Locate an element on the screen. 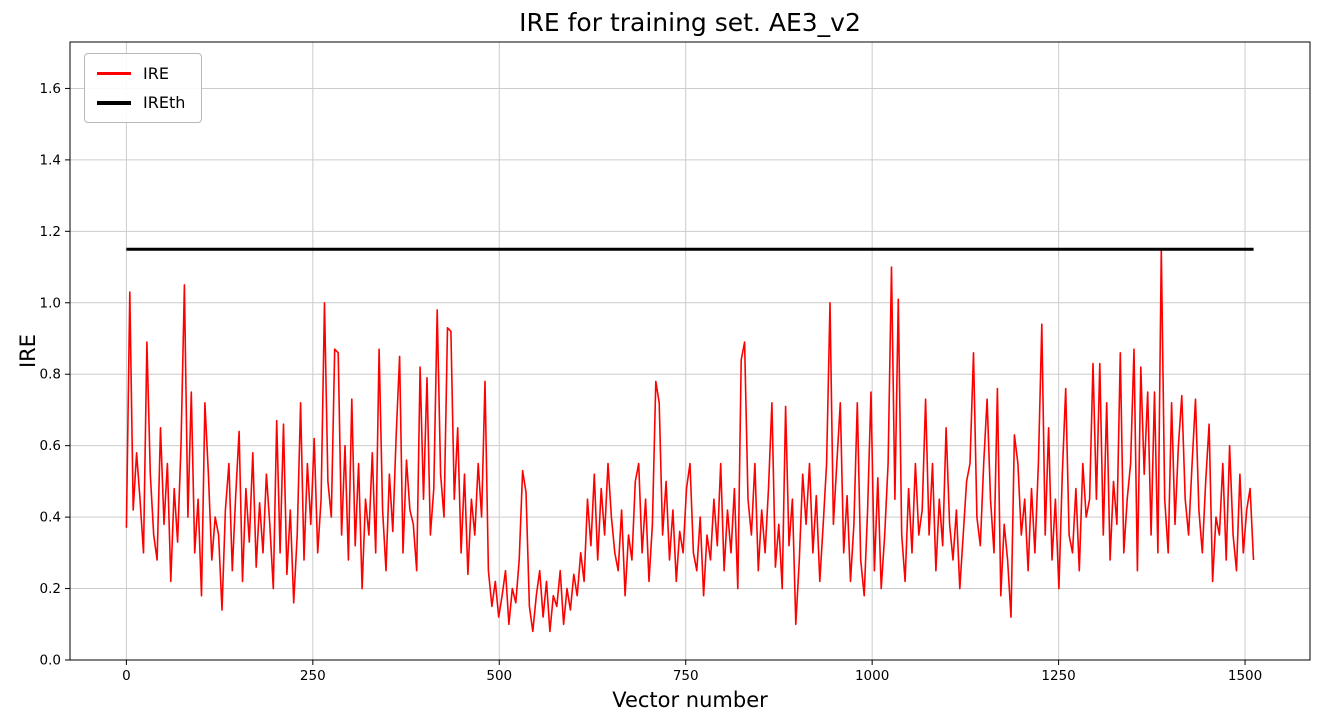 The width and height of the screenshot is (1325, 727). x-tick-label: 1250 is located at coordinates (1058, 676).